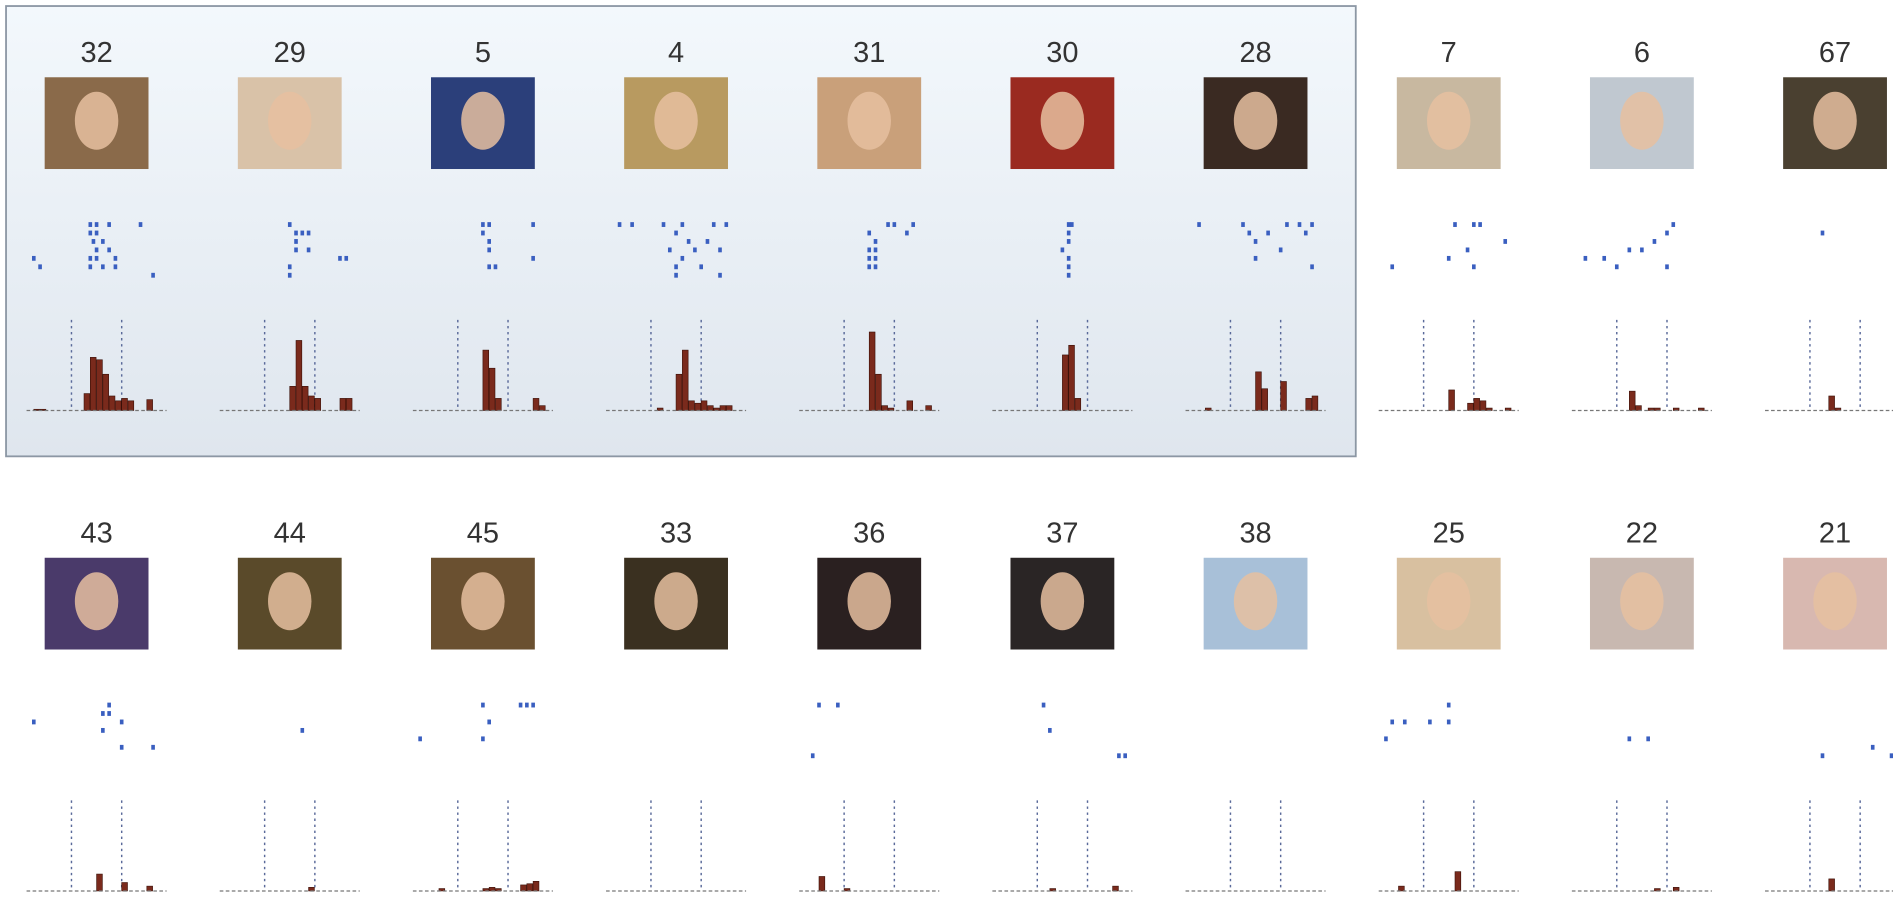  What do you see at coordinates (1642, 533) in the screenshot?
I see `panel-label: 22` at bounding box center [1642, 533].